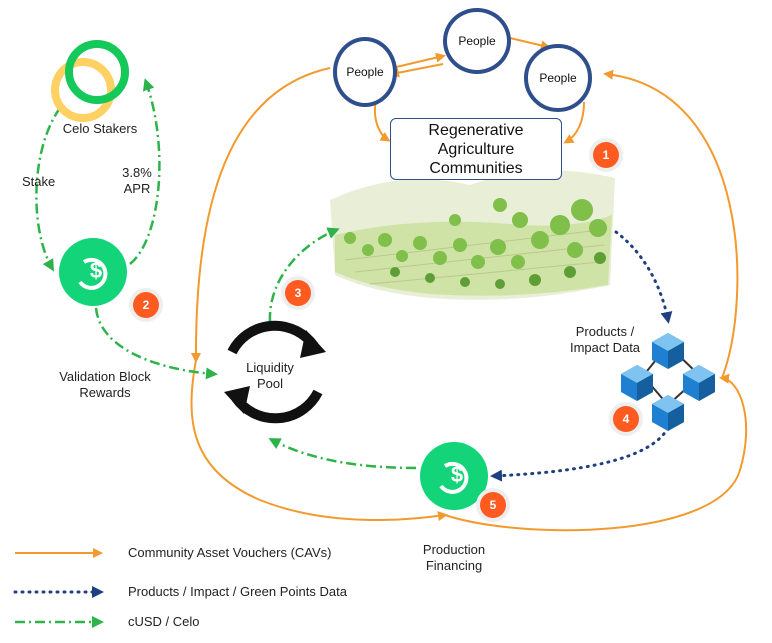 This screenshot has height=643, width=772. Describe the element at coordinates (105, 384) in the screenshot. I see `validation-label: Validation Block Rewards` at that location.